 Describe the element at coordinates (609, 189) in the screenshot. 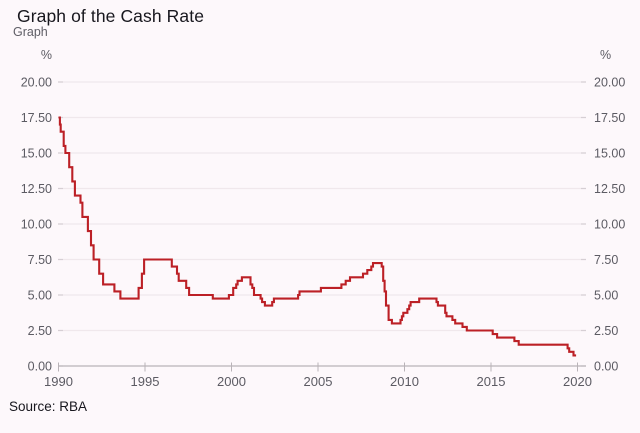

I see `y-axis-label-right: 12.50` at that location.